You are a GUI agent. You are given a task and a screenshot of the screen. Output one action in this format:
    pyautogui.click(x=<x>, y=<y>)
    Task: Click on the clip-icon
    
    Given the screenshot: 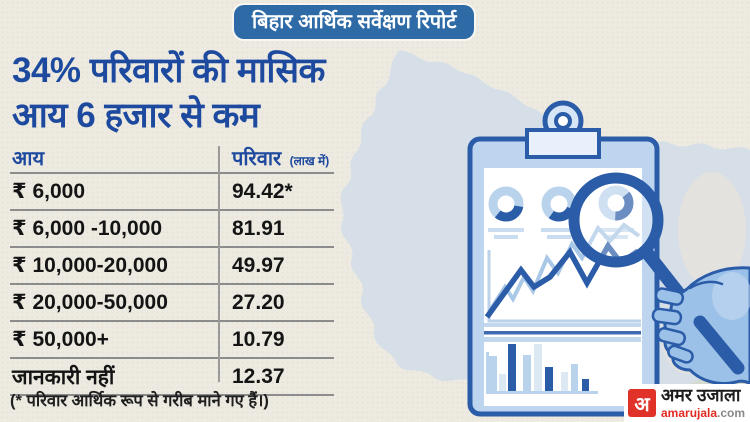 What is the action you would take?
    pyautogui.click(x=563, y=143)
    